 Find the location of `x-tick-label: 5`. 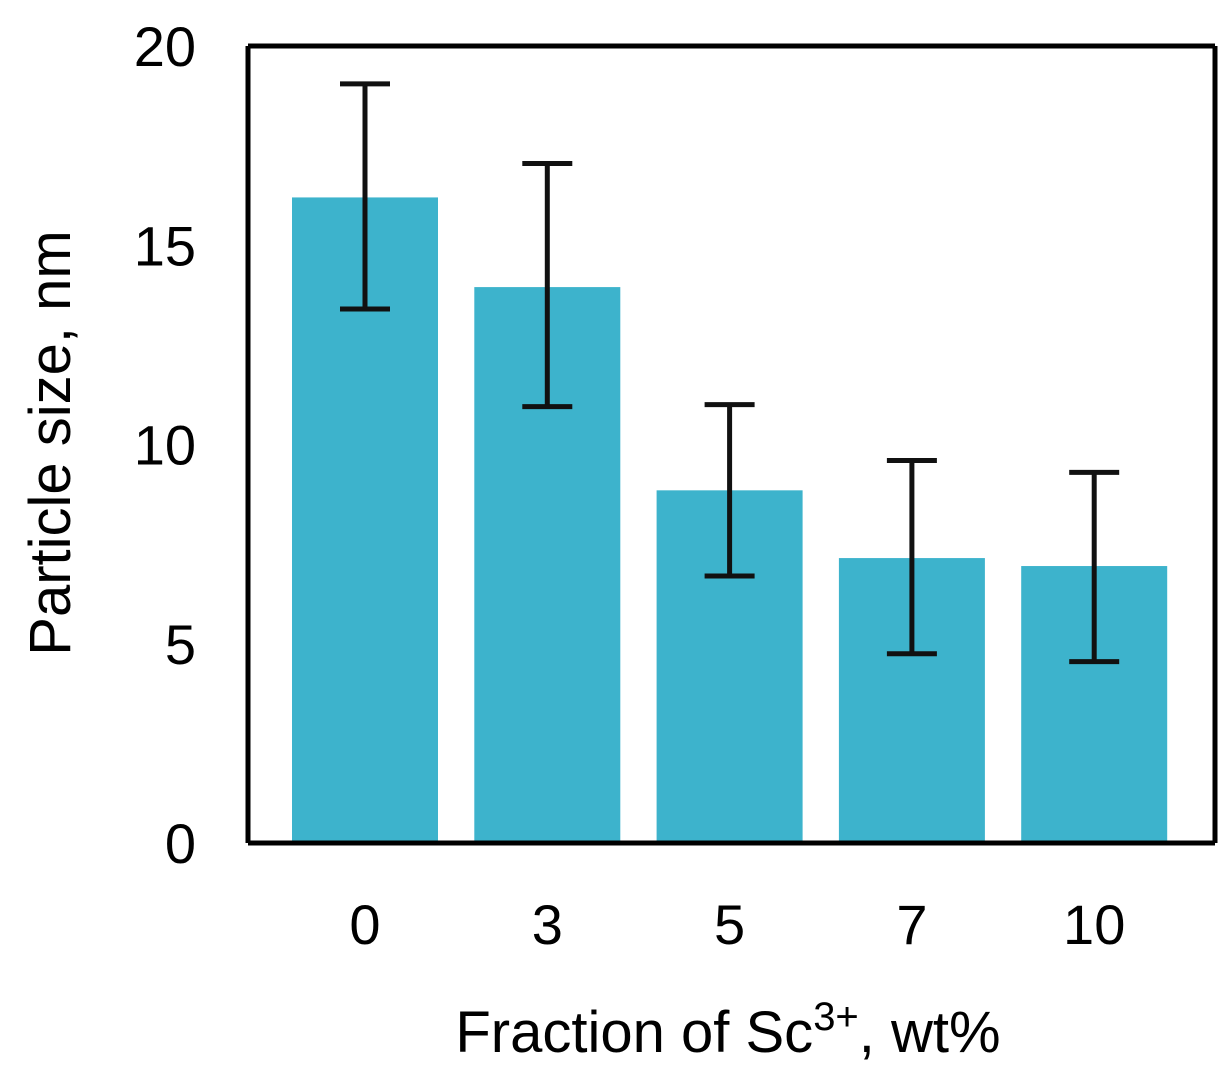

x-tick-label: 5 is located at coordinates (729, 924).